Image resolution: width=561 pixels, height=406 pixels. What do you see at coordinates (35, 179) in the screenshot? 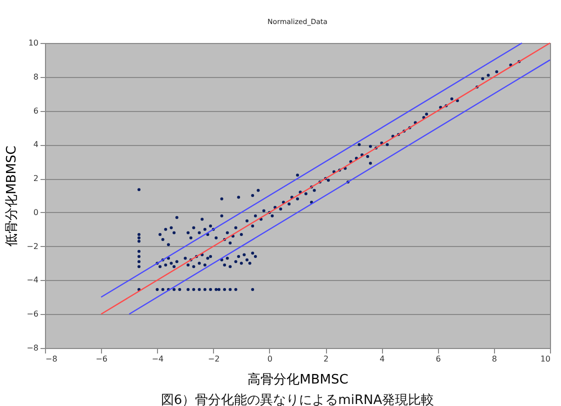
I see `y-tick-label: 2` at bounding box center [35, 179].